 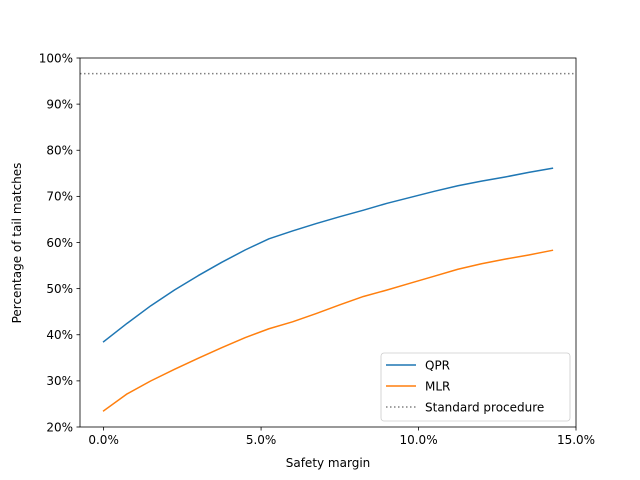 I want to click on y-tick-label: 20%, so click(x=59, y=427).